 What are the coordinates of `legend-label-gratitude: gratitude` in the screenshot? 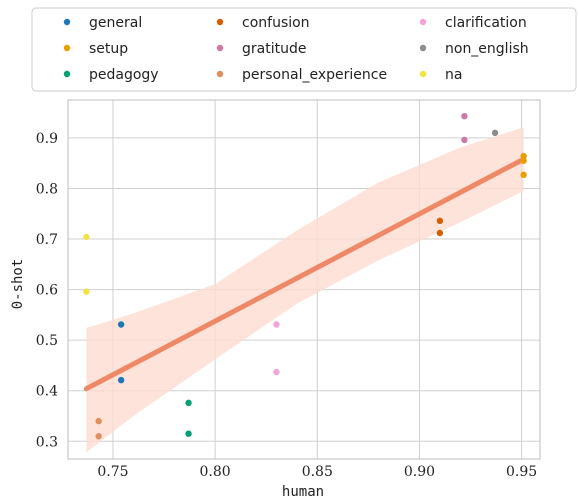 It's located at (274, 49).